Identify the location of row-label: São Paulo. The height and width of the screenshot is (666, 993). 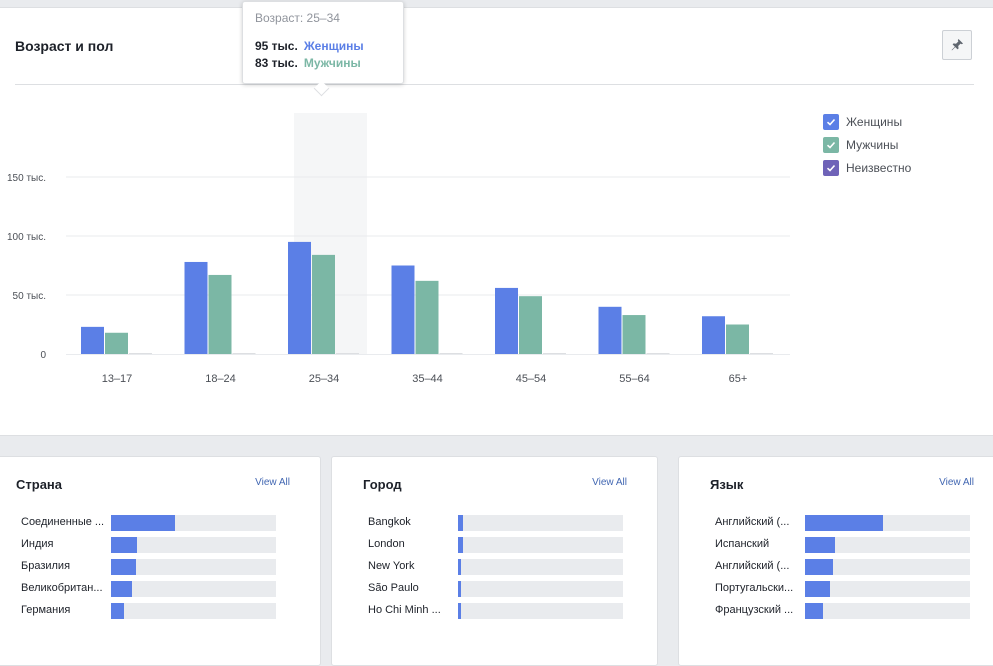
(393, 588).